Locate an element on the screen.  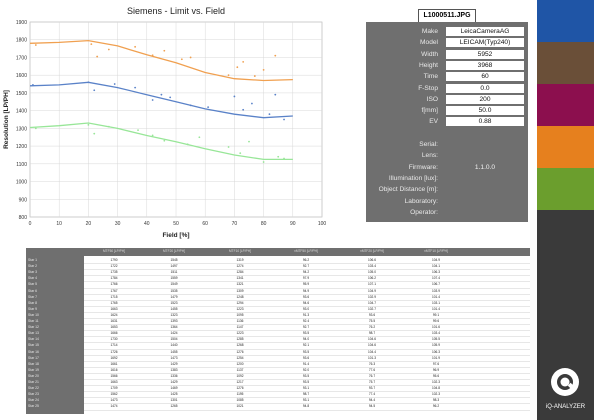
table-cell: 1766 is located at coordinates (114, 284).